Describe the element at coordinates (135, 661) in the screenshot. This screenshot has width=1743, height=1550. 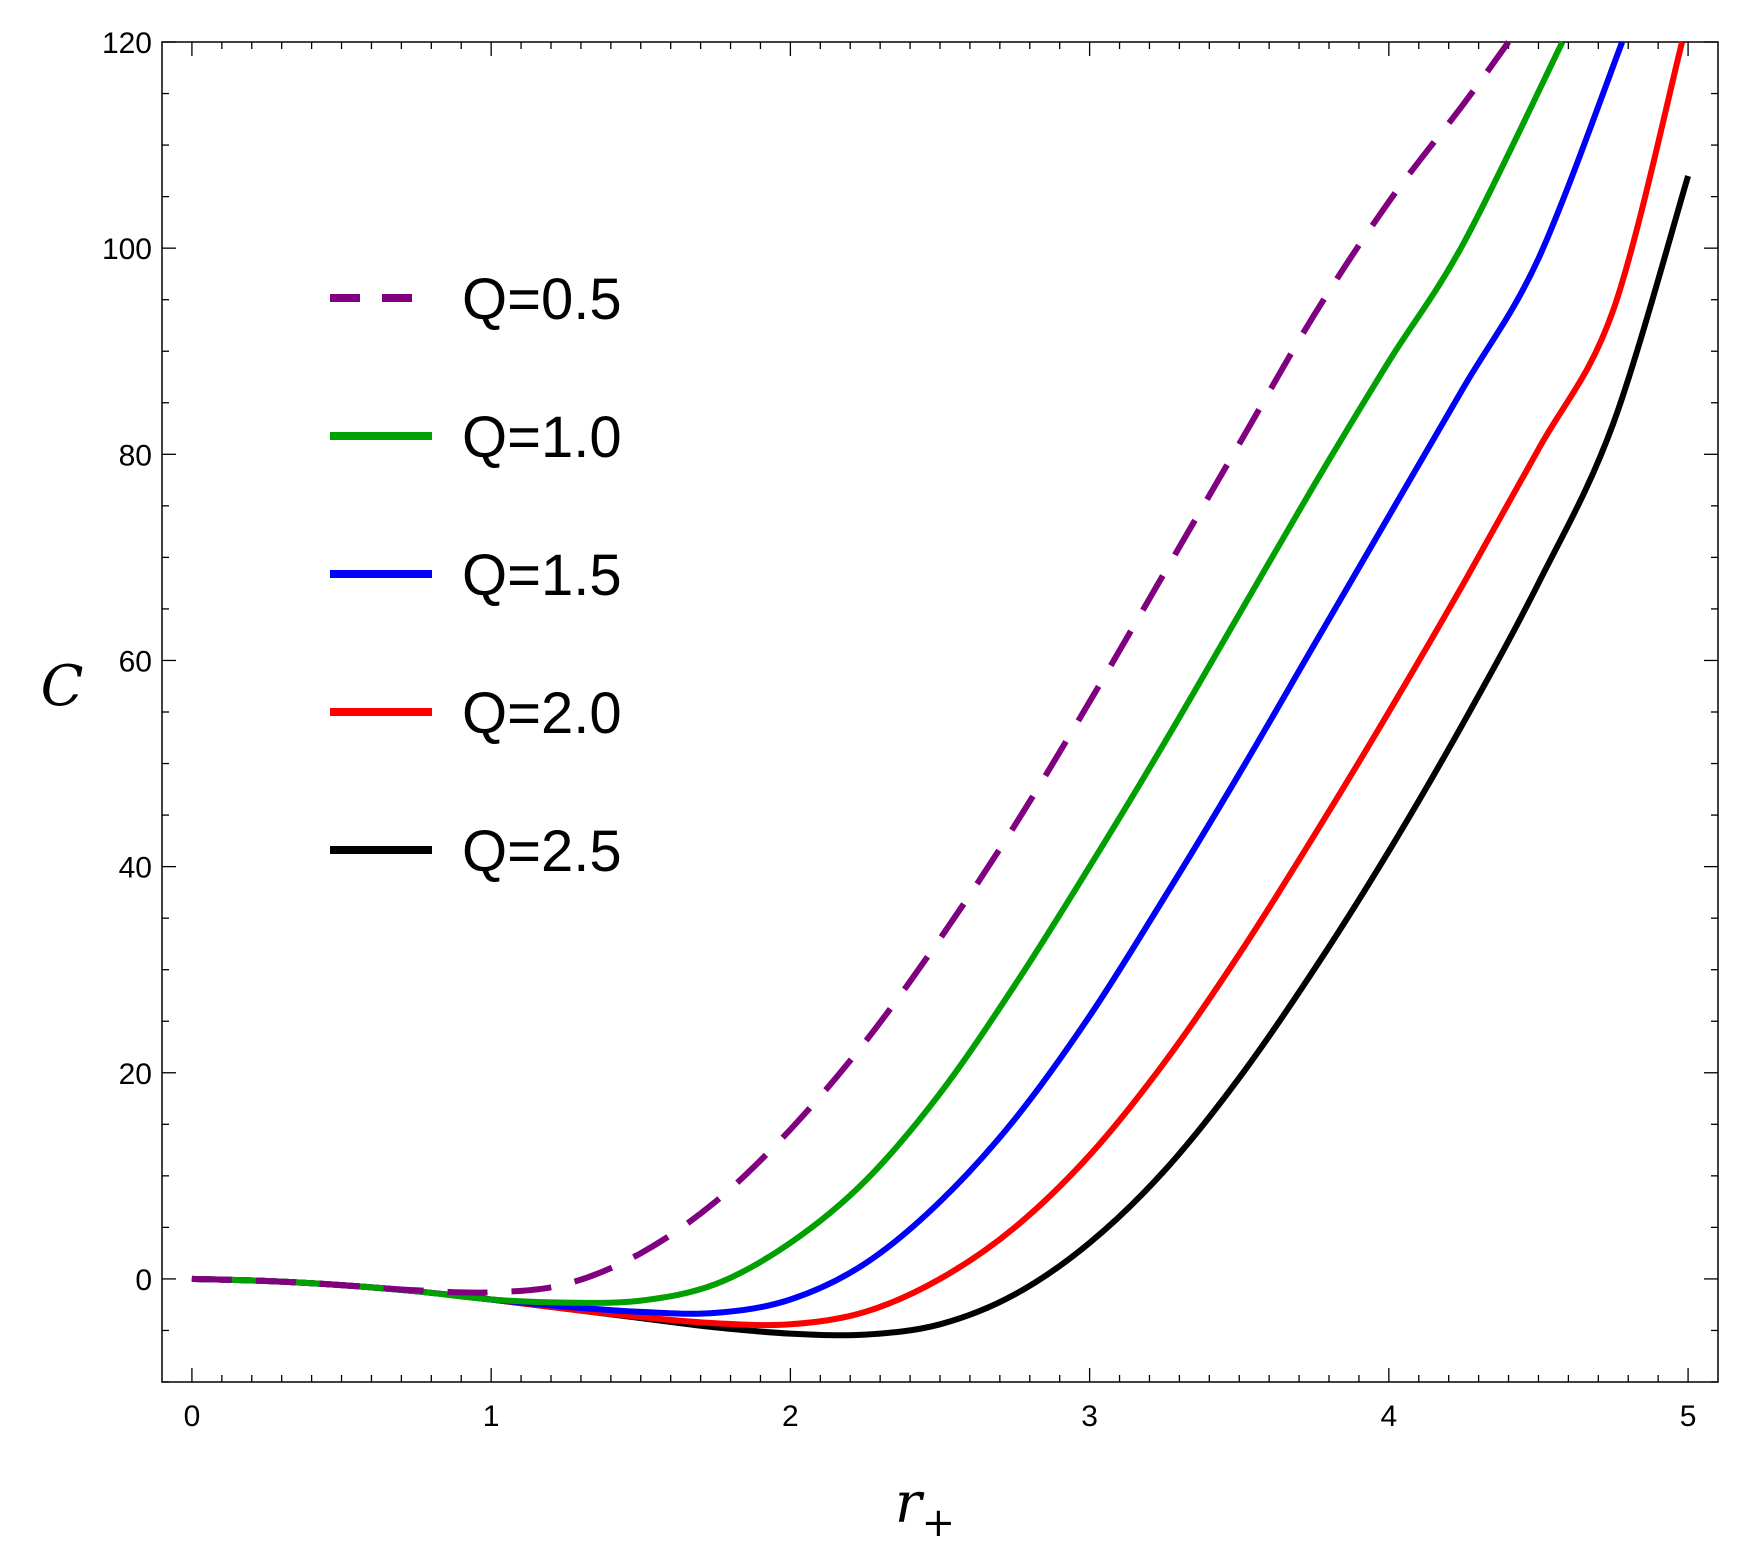
I see `y-tick-label: 60` at that location.